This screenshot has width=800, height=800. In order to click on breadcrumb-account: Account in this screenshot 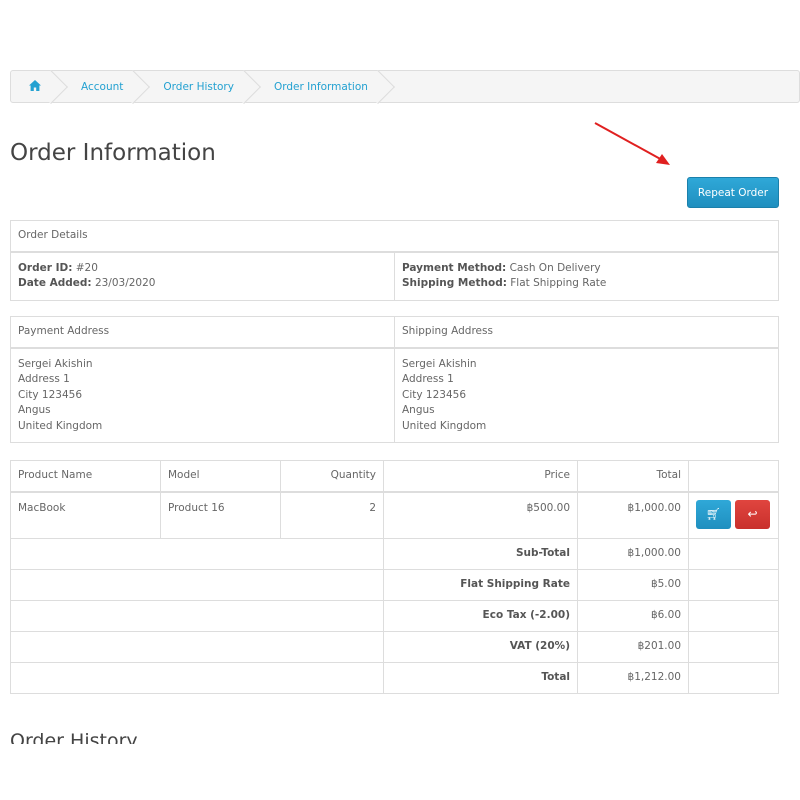, I will do `click(96, 86)`.